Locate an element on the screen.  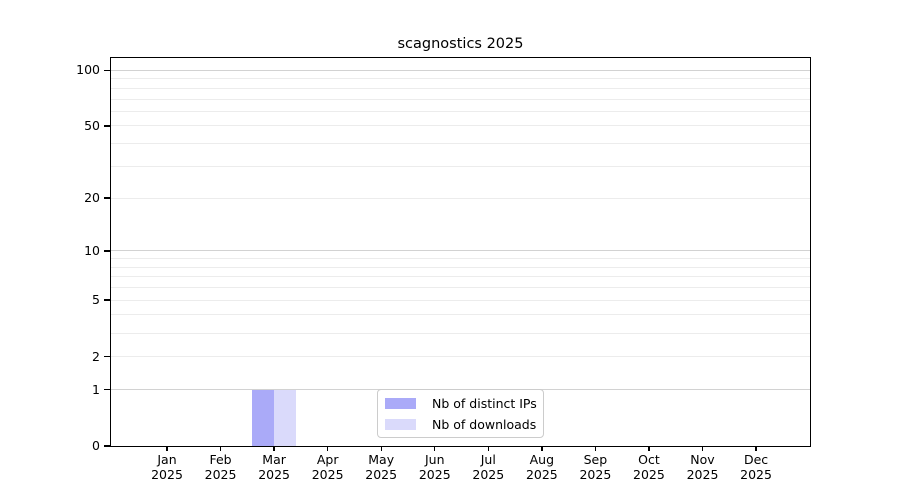
y-axis-tick-label: 100 is located at coordinates (88, 70).